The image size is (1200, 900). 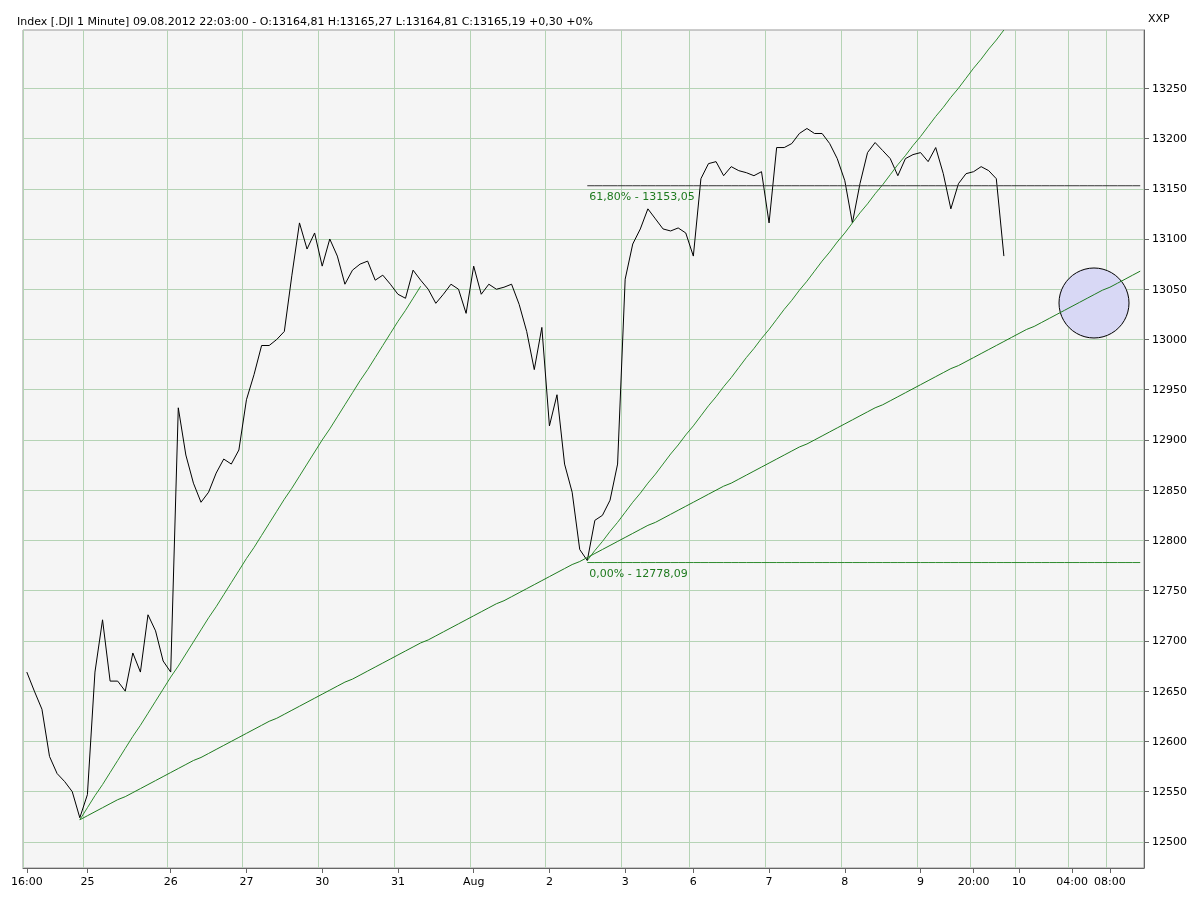 I want to click on y-tick-label: 12700, so click(x=1169, y=641).